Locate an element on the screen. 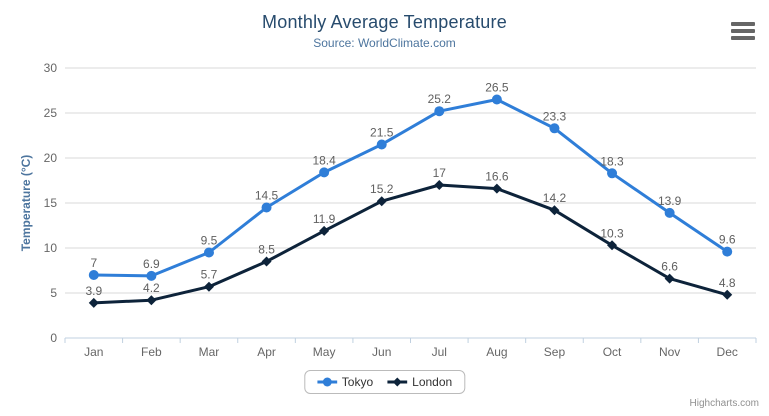  data-label: 26.5 is located at coordinates (497, 88).